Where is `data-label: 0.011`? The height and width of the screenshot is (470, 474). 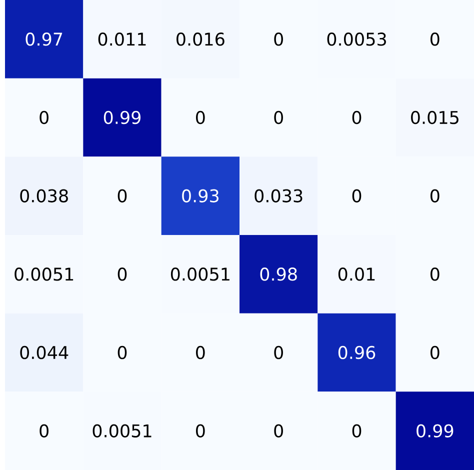
data-label: 0.011 is located at coordinates (122, 39).